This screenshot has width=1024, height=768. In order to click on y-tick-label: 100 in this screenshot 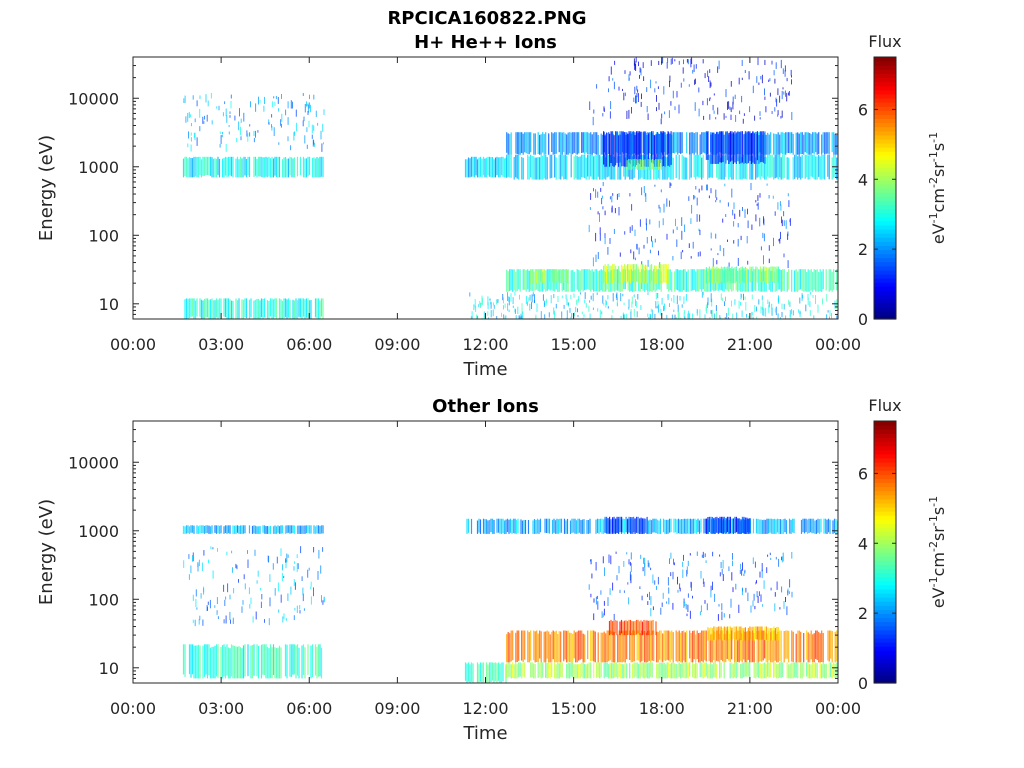, I will do `click(103, 235)`.